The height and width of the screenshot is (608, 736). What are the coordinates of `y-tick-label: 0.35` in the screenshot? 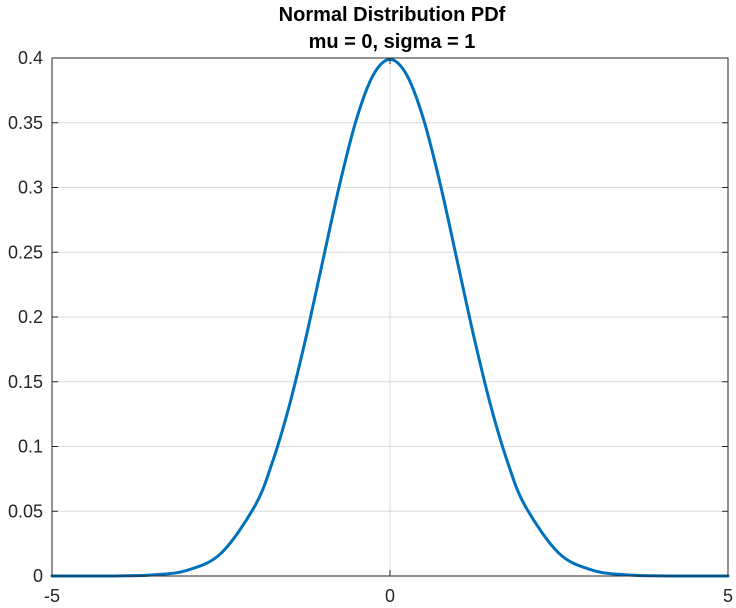 It's located at (25, 123).